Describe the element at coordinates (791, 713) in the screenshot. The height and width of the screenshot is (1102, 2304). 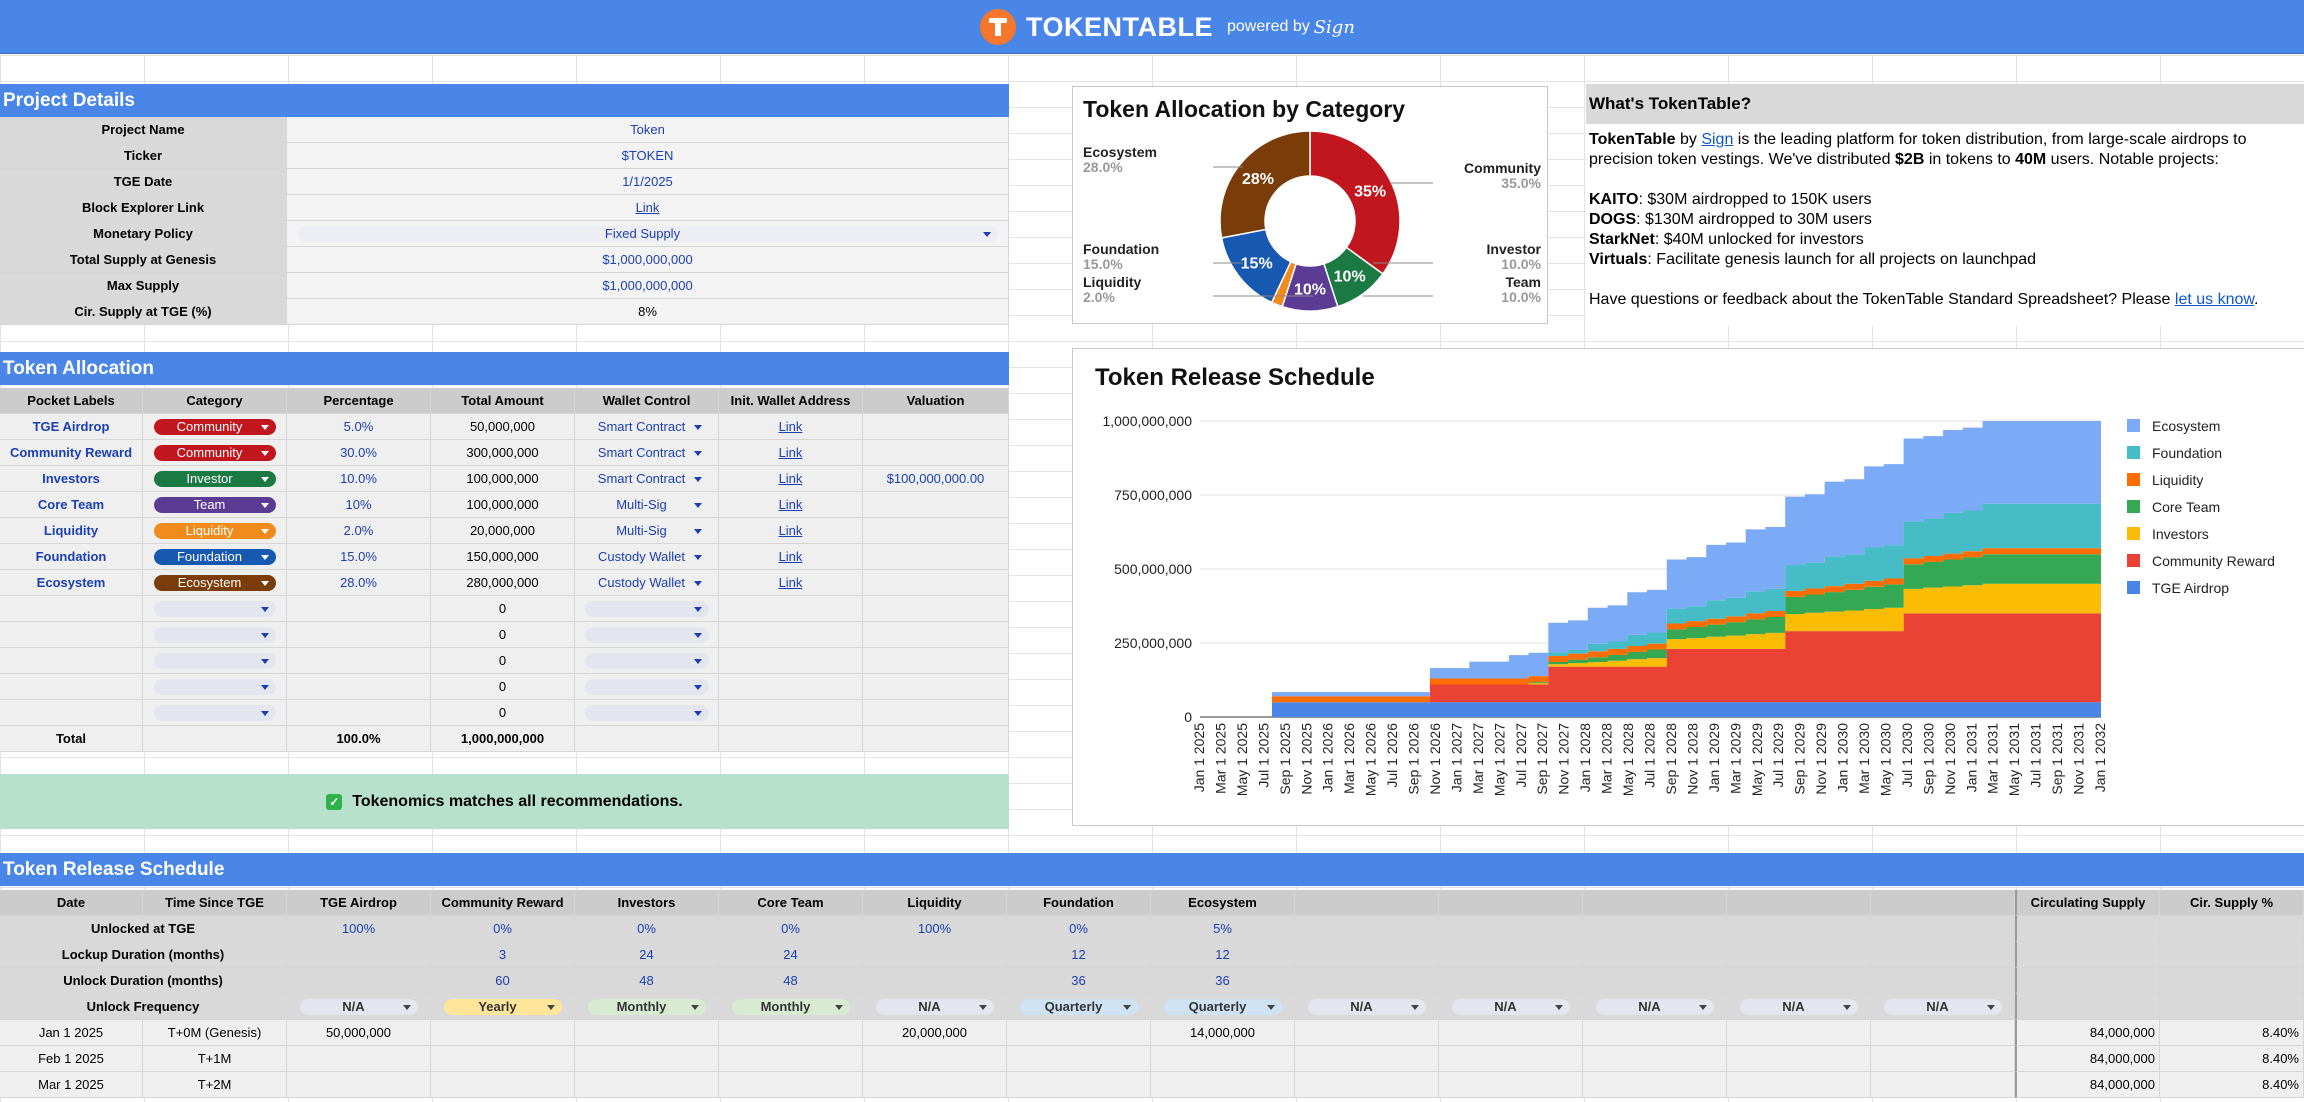
I see `wallet-address-cell` at that location.